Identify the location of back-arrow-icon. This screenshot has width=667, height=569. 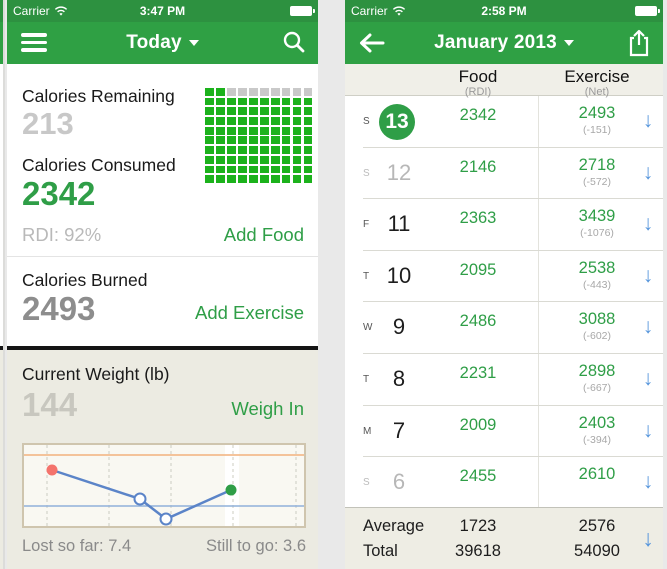
(371, 43).